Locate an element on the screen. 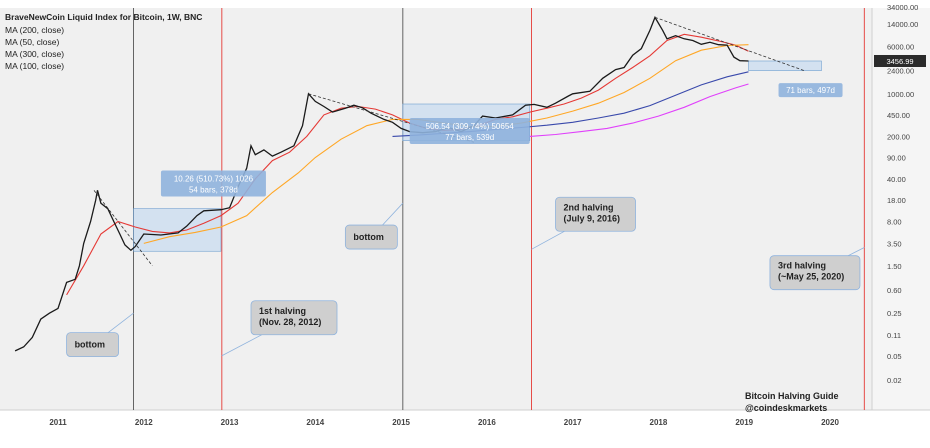  y-tick-label-12: 3.50 is located at coordinates (894, 243).